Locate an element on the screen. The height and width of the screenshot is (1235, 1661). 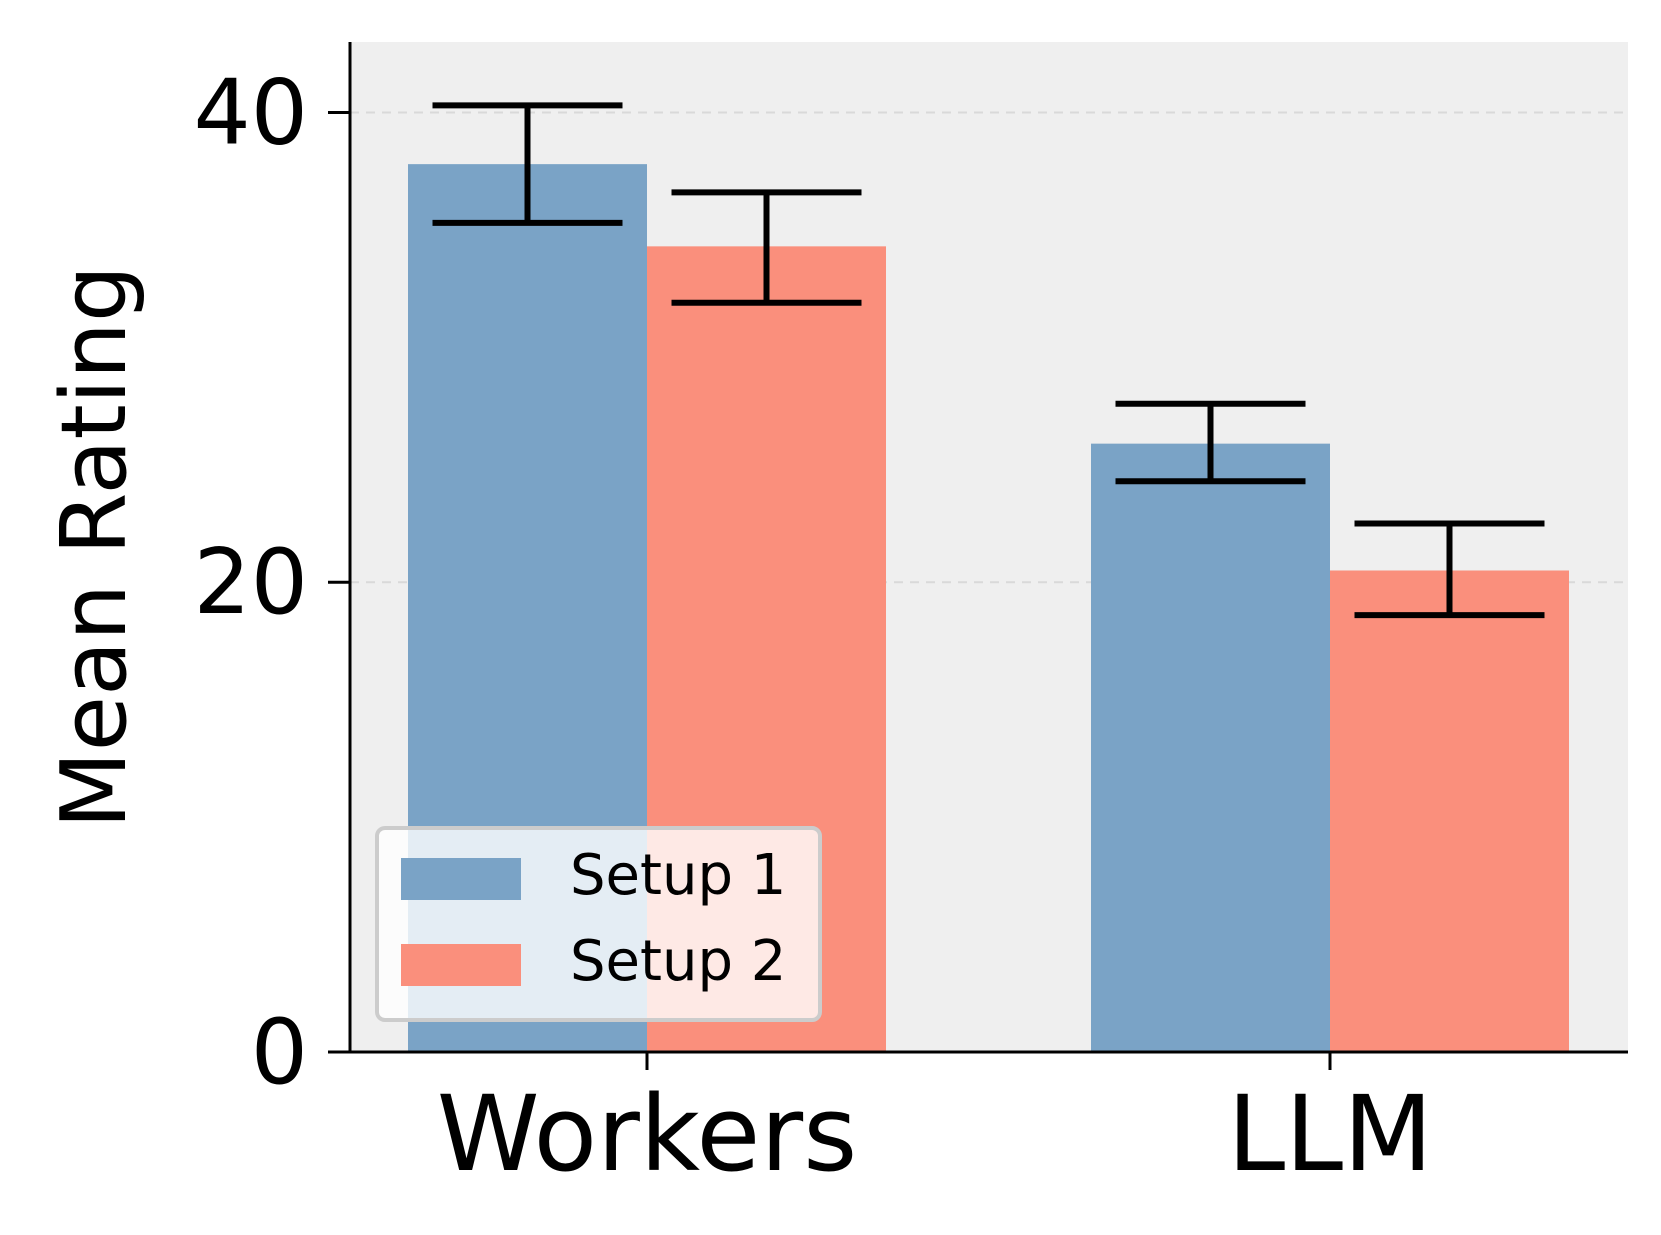
y-ticks: 0 20 40 is located at coordinates (271, 582).